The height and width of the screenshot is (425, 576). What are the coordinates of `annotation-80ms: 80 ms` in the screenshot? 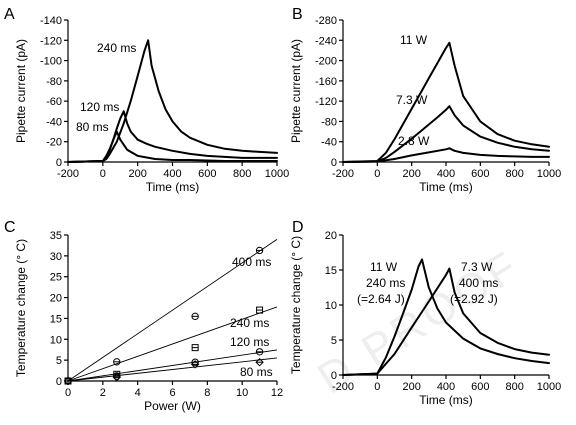 It's located at (92, 127).